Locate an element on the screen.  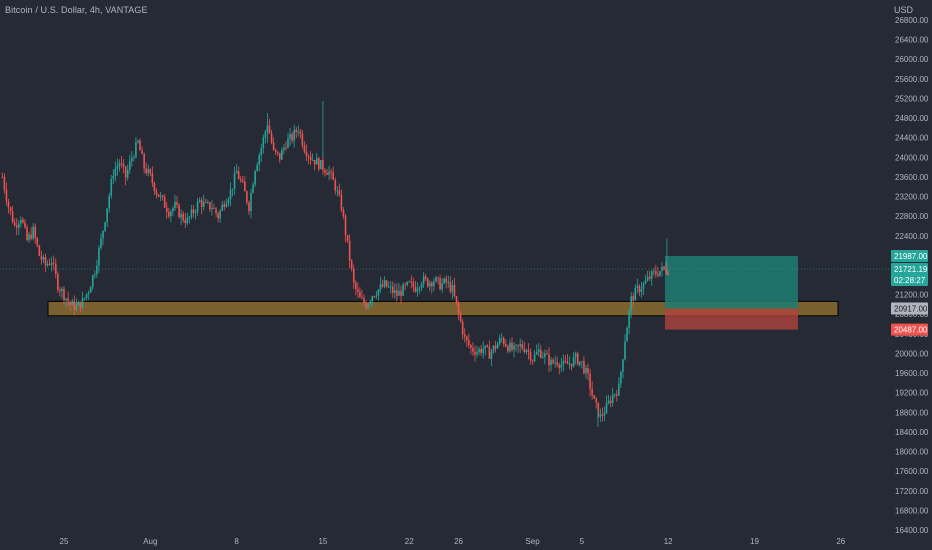
time-axis: 25 Aug 8 15 22 26 Sep 5 12 19 26 is located at coordinates (453, 541).